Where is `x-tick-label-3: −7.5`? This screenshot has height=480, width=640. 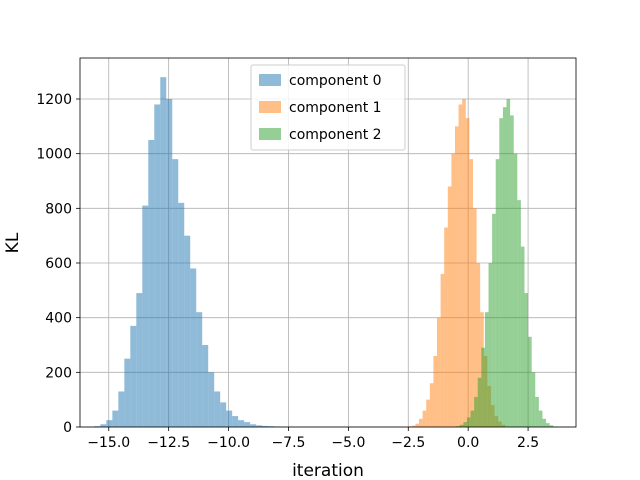
x-tick-label-3: −7.5 is located at coordinates (288, 443).